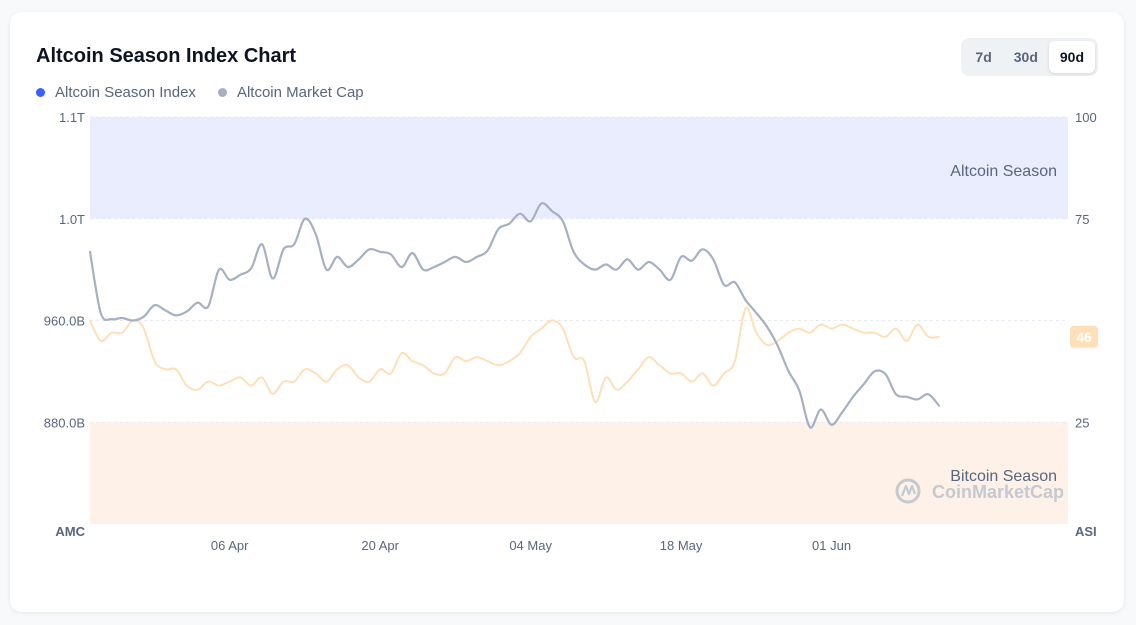  Describe the element at coordinates (64, 422) in the screenshot. I see `left-tick-label: 880.0B` at that location.